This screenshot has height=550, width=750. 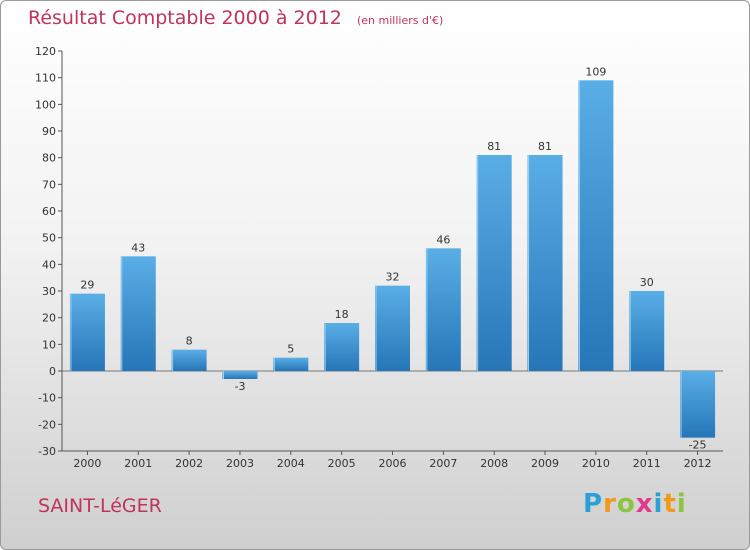 I want to click on y-tick-label: -20, so click(x=47, y=424).